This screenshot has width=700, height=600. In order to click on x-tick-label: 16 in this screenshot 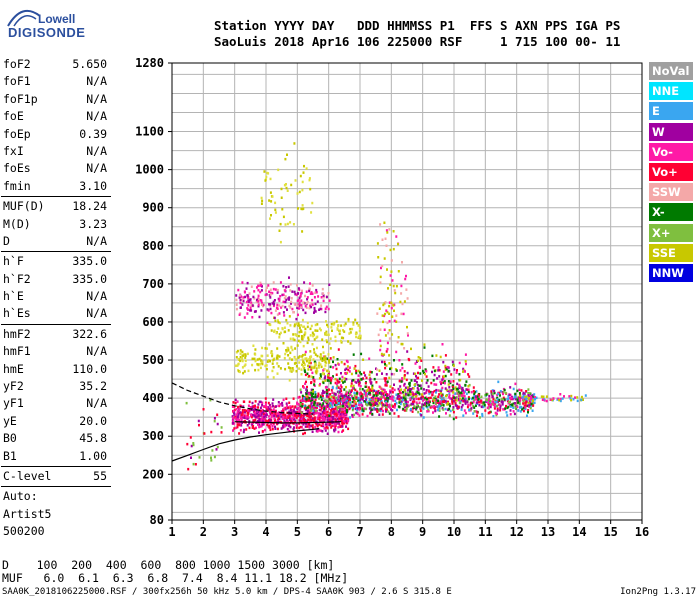, I will do `click(642, 532)`.